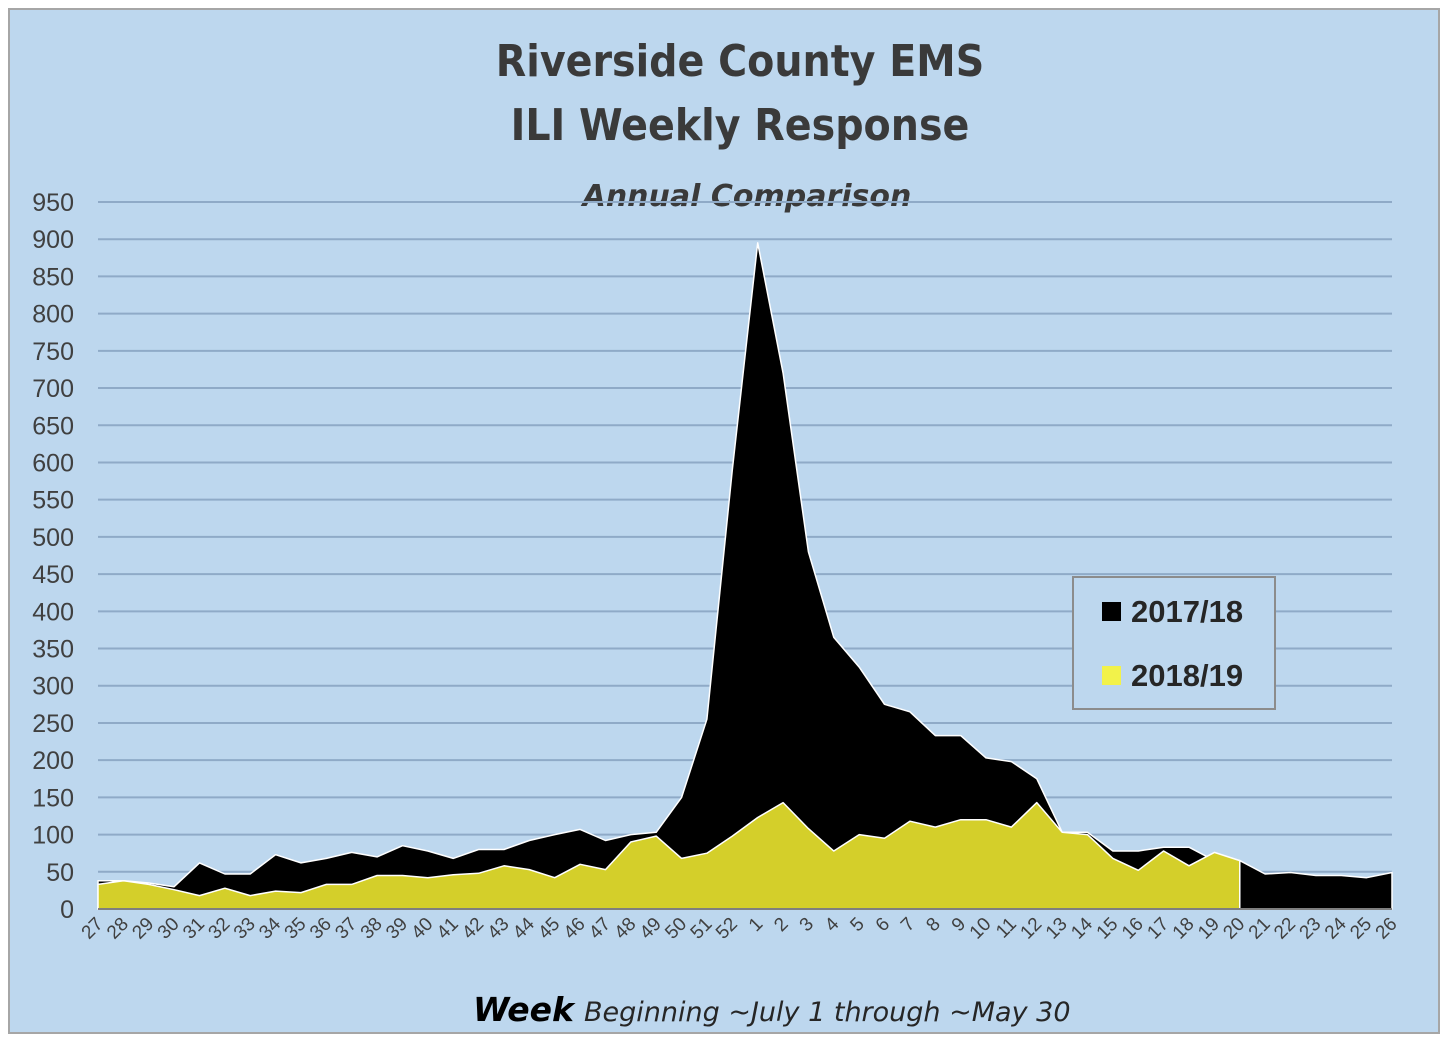 The height and width of the screenshot is (1042, 1448). What do you see at coordinates (883, 925) in the screenshot?
I see `x-tick-label: 6` at bounding box center [883, 925].